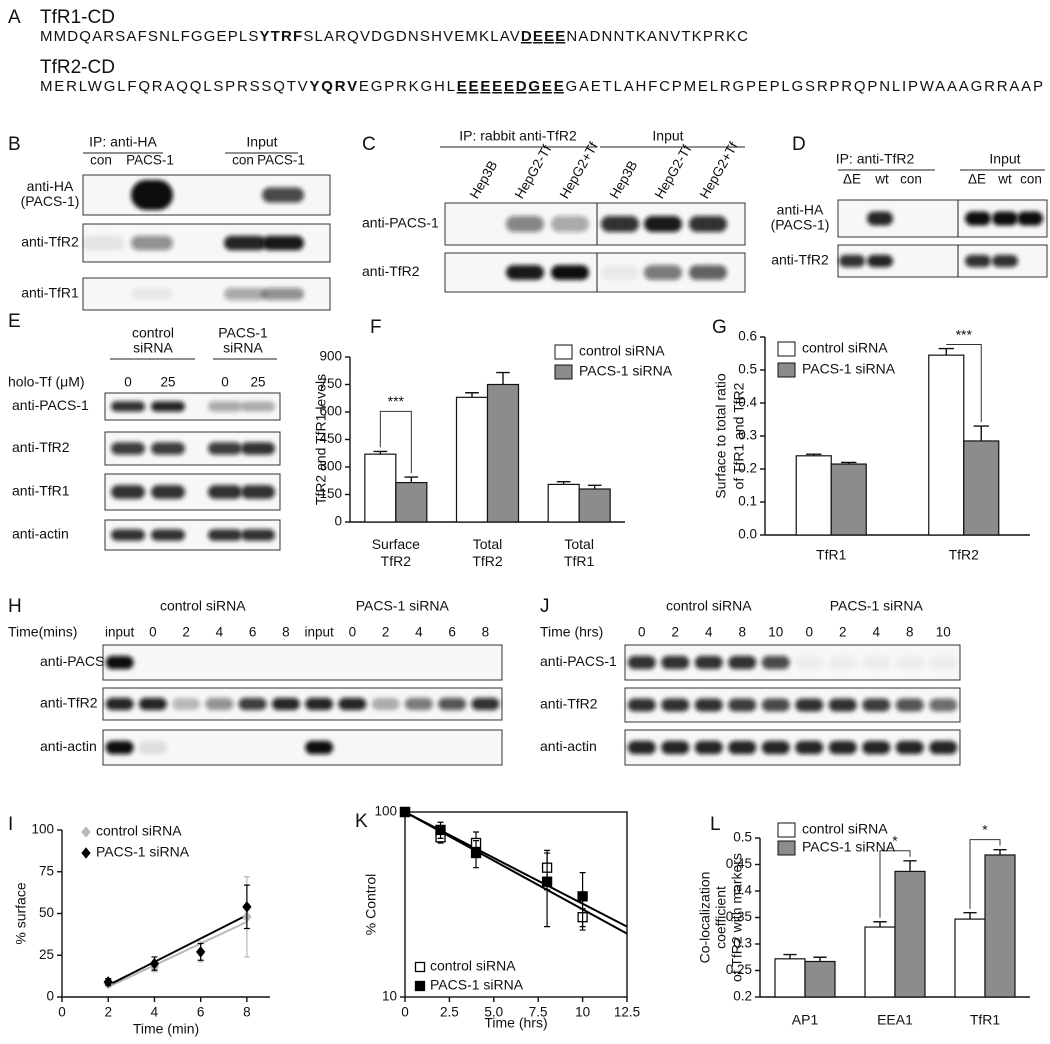  I want to click on lane-label: HepG2-Tf, so click(673, 171).